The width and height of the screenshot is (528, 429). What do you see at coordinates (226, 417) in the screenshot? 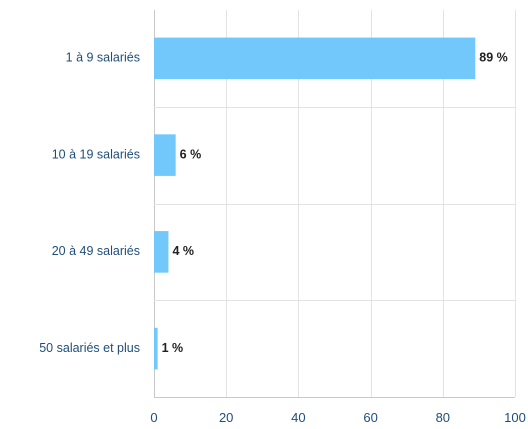
I see `x-tick-label-20: 20` at bounding box center [226, 417].